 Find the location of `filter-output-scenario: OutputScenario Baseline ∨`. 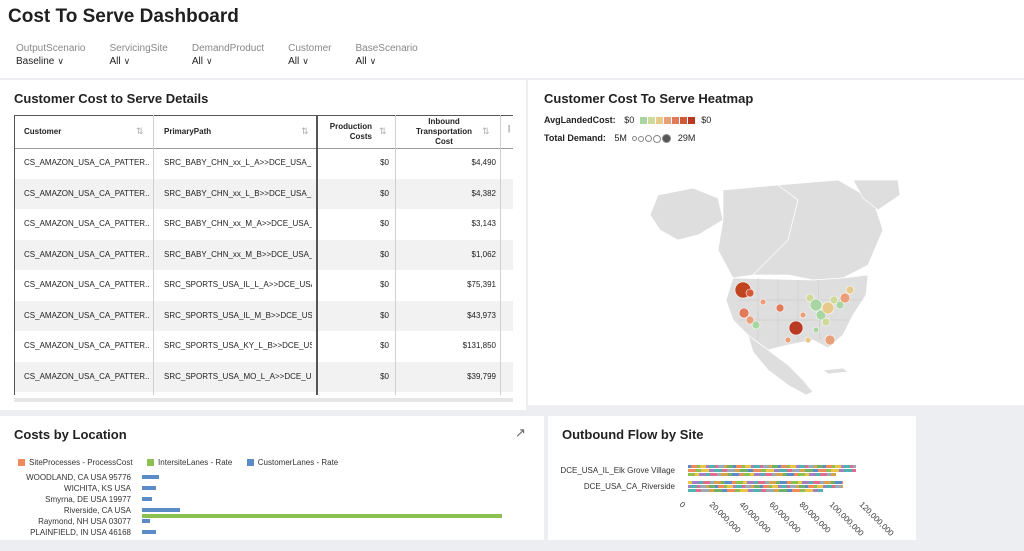

filter-output-scenario: OutputScenario Baseline ∨ is located at coordinates (51, 55).